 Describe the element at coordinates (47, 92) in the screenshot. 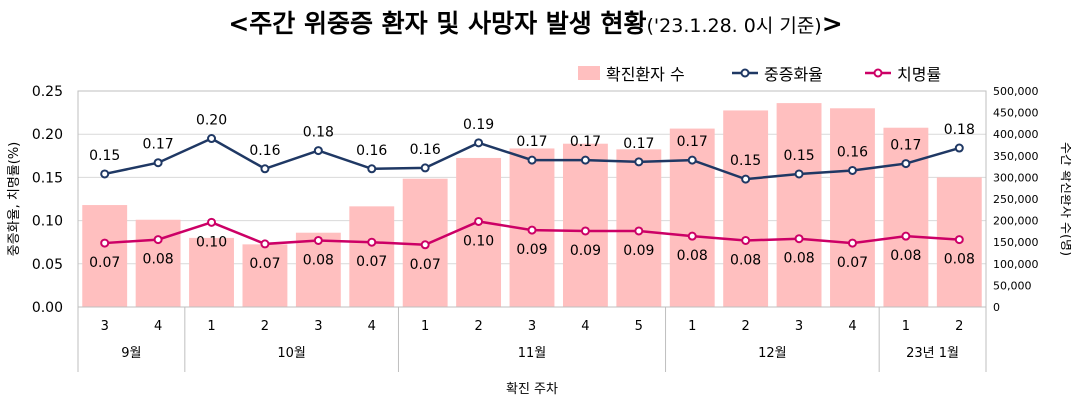

I see `y-left-tick-label: 0.25` at that location.